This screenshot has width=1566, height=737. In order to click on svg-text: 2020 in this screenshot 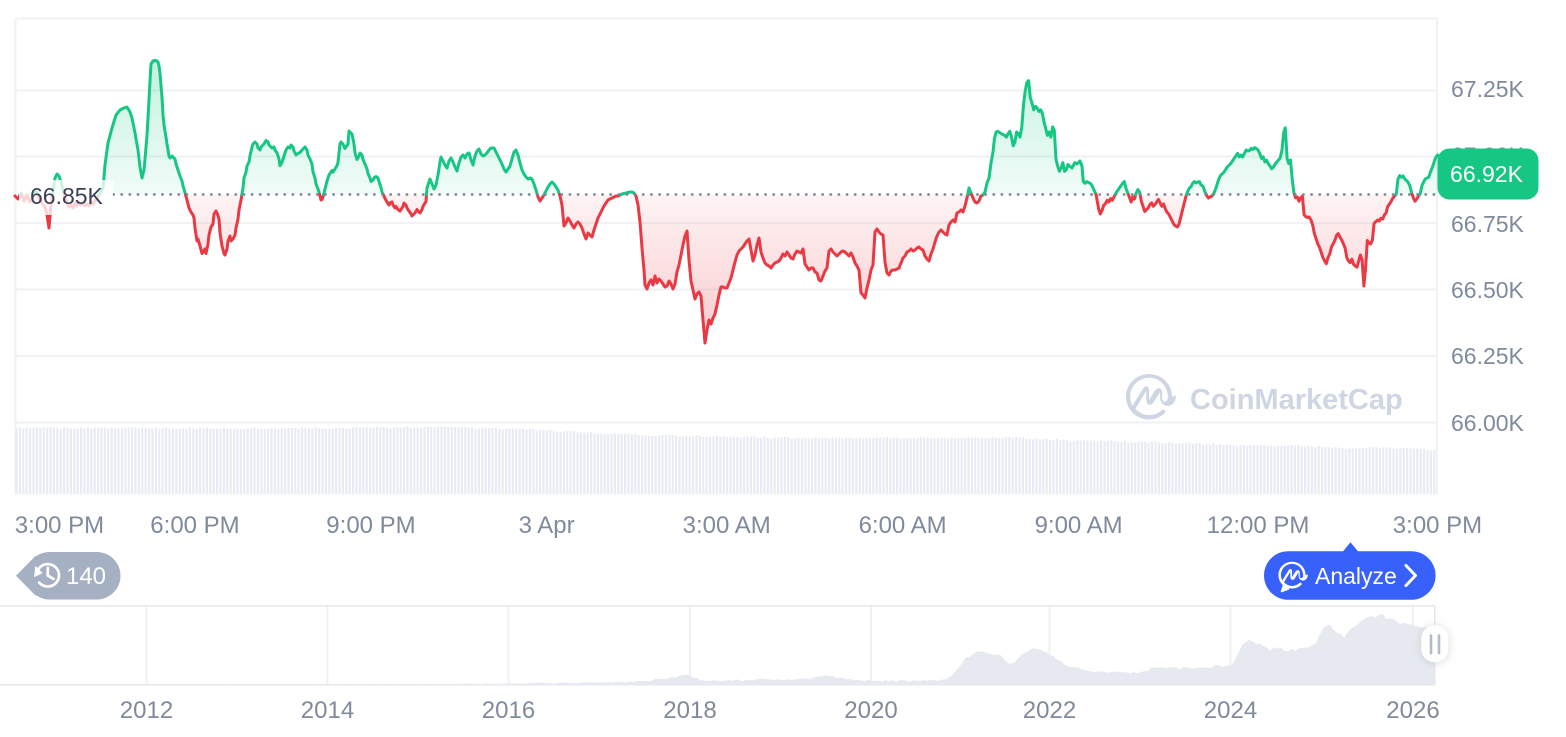, I will do `click(870, 710)`.